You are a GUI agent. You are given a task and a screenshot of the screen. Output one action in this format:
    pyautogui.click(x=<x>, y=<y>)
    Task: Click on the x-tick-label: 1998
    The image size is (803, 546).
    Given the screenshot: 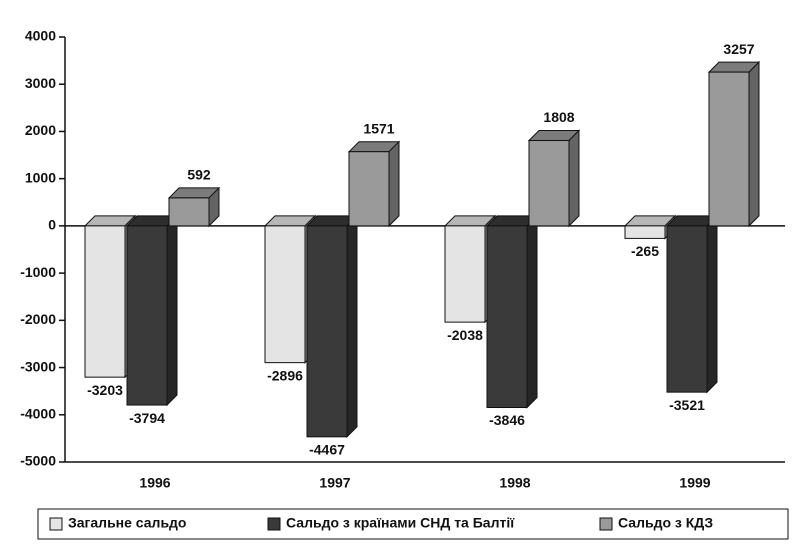 What is the action you would take?
    pyautogui.click(x=514, y=483)
    